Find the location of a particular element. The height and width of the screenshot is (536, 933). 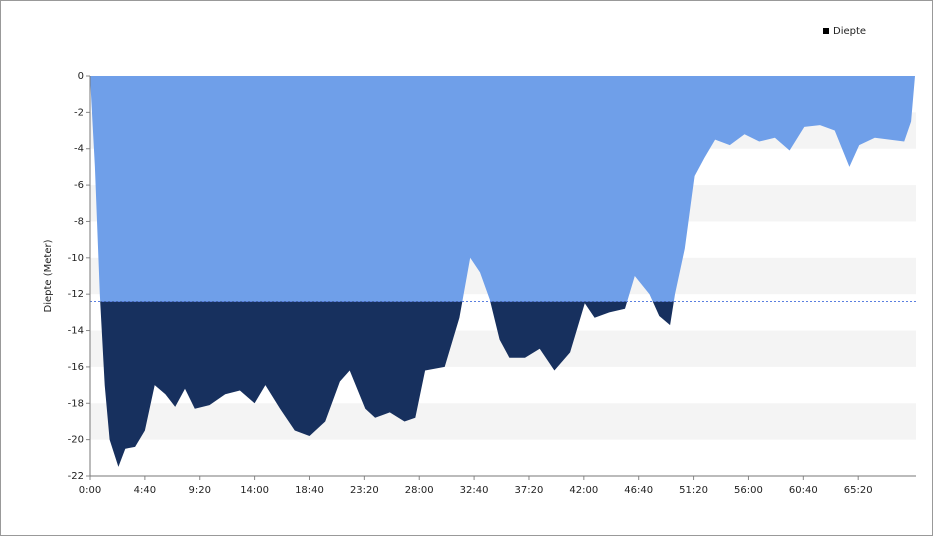

x-tick-label: 28:00 is located at coordinates (419, 490).